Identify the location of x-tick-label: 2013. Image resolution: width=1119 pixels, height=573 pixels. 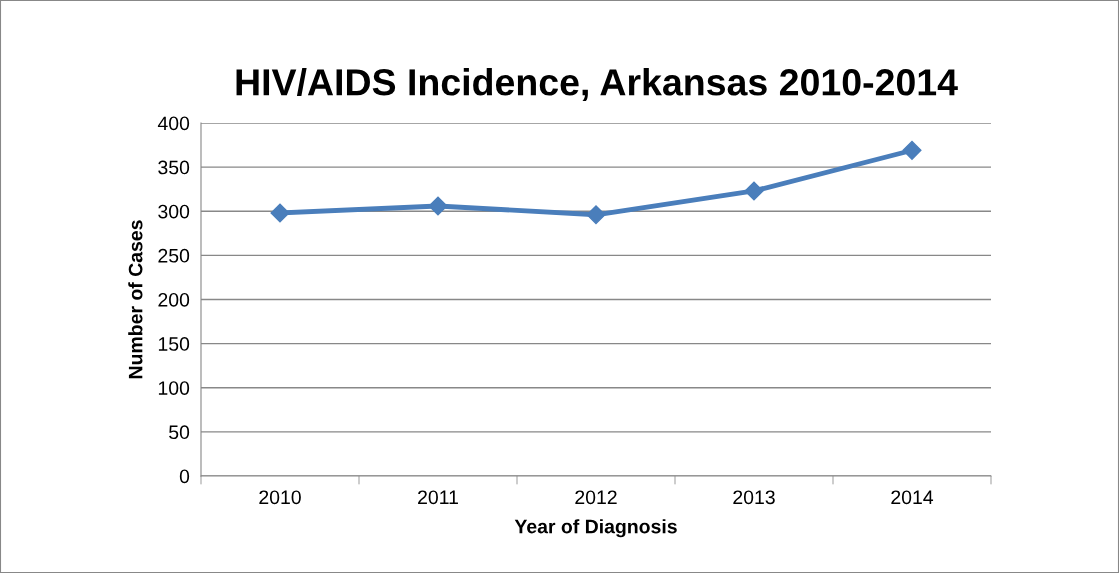
(754, 497).